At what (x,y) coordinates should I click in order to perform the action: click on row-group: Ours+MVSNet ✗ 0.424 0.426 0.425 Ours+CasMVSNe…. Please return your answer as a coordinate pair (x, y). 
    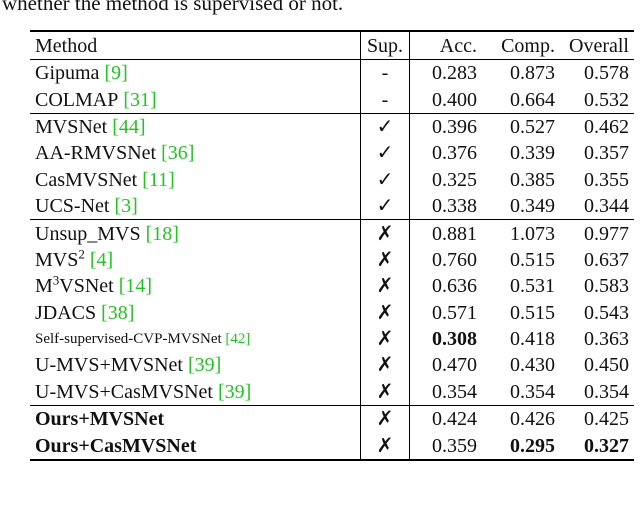
    Looking at the image, I should click on (332, 432).